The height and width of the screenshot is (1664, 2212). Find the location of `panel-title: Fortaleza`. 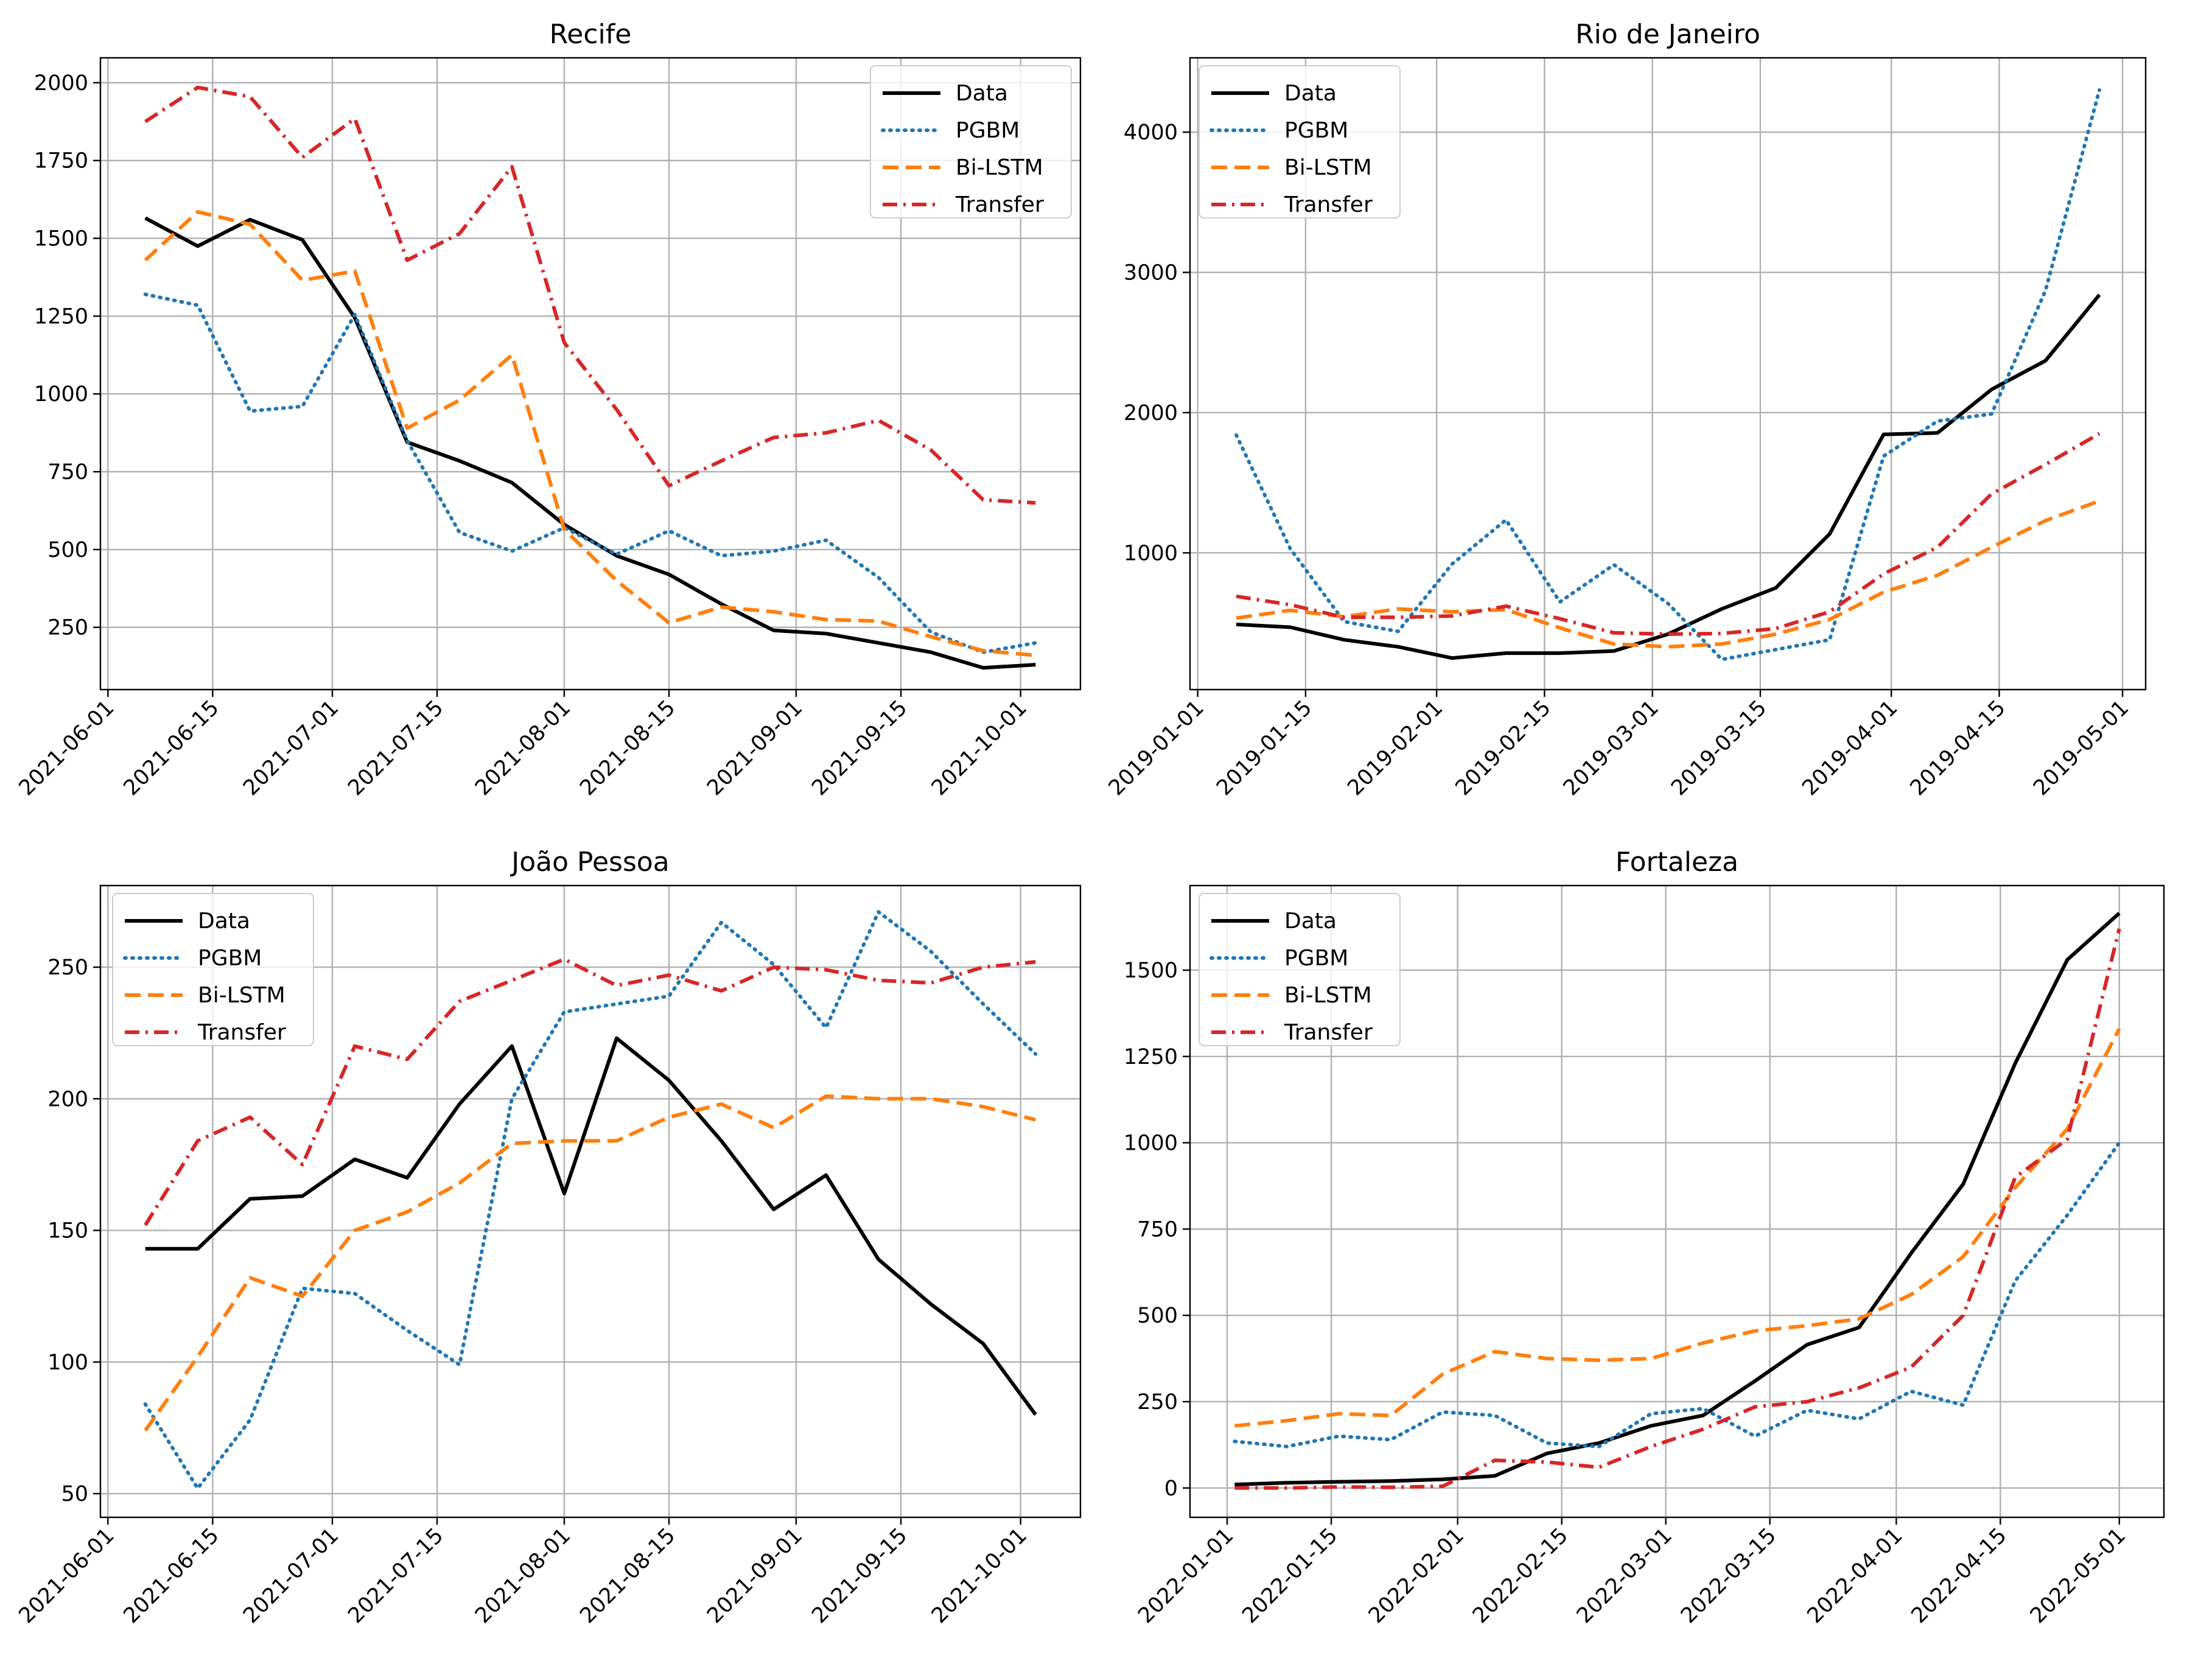

panel-title: Fortaleza is located at coordinates (1676, 863).